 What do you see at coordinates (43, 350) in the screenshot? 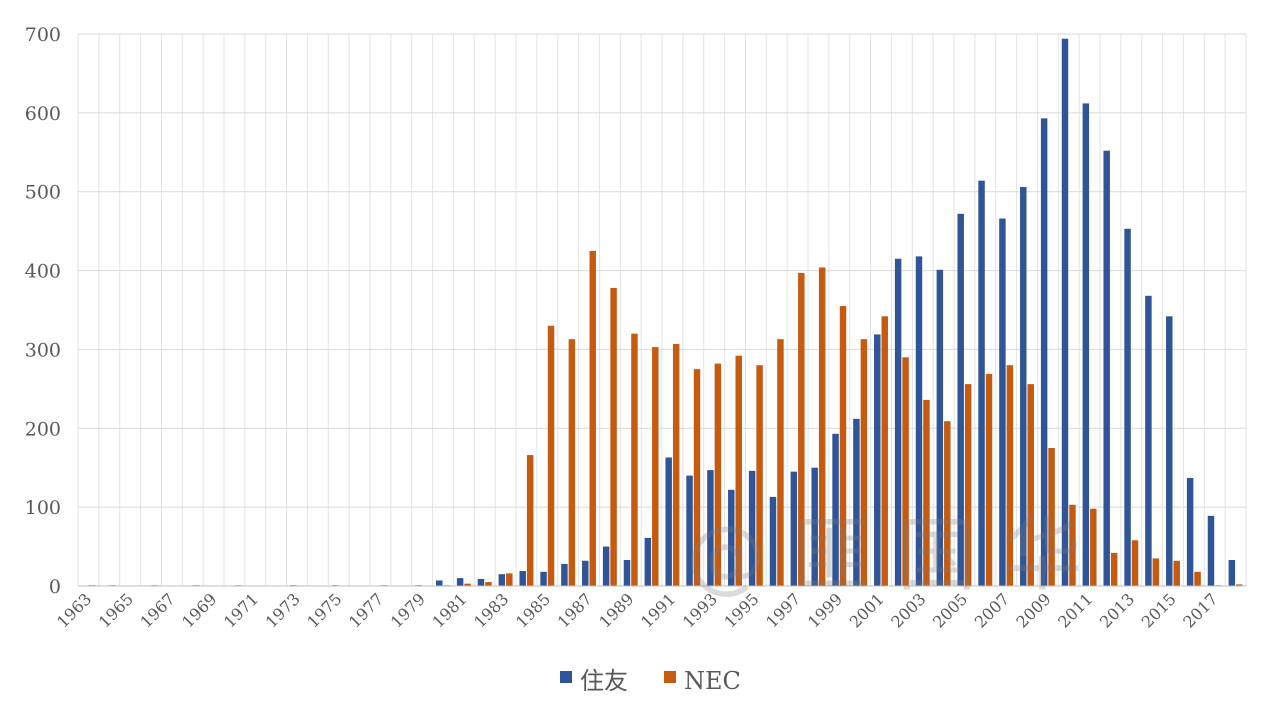
I see `y-tick-label: 300` at bounding box center [43, 350].